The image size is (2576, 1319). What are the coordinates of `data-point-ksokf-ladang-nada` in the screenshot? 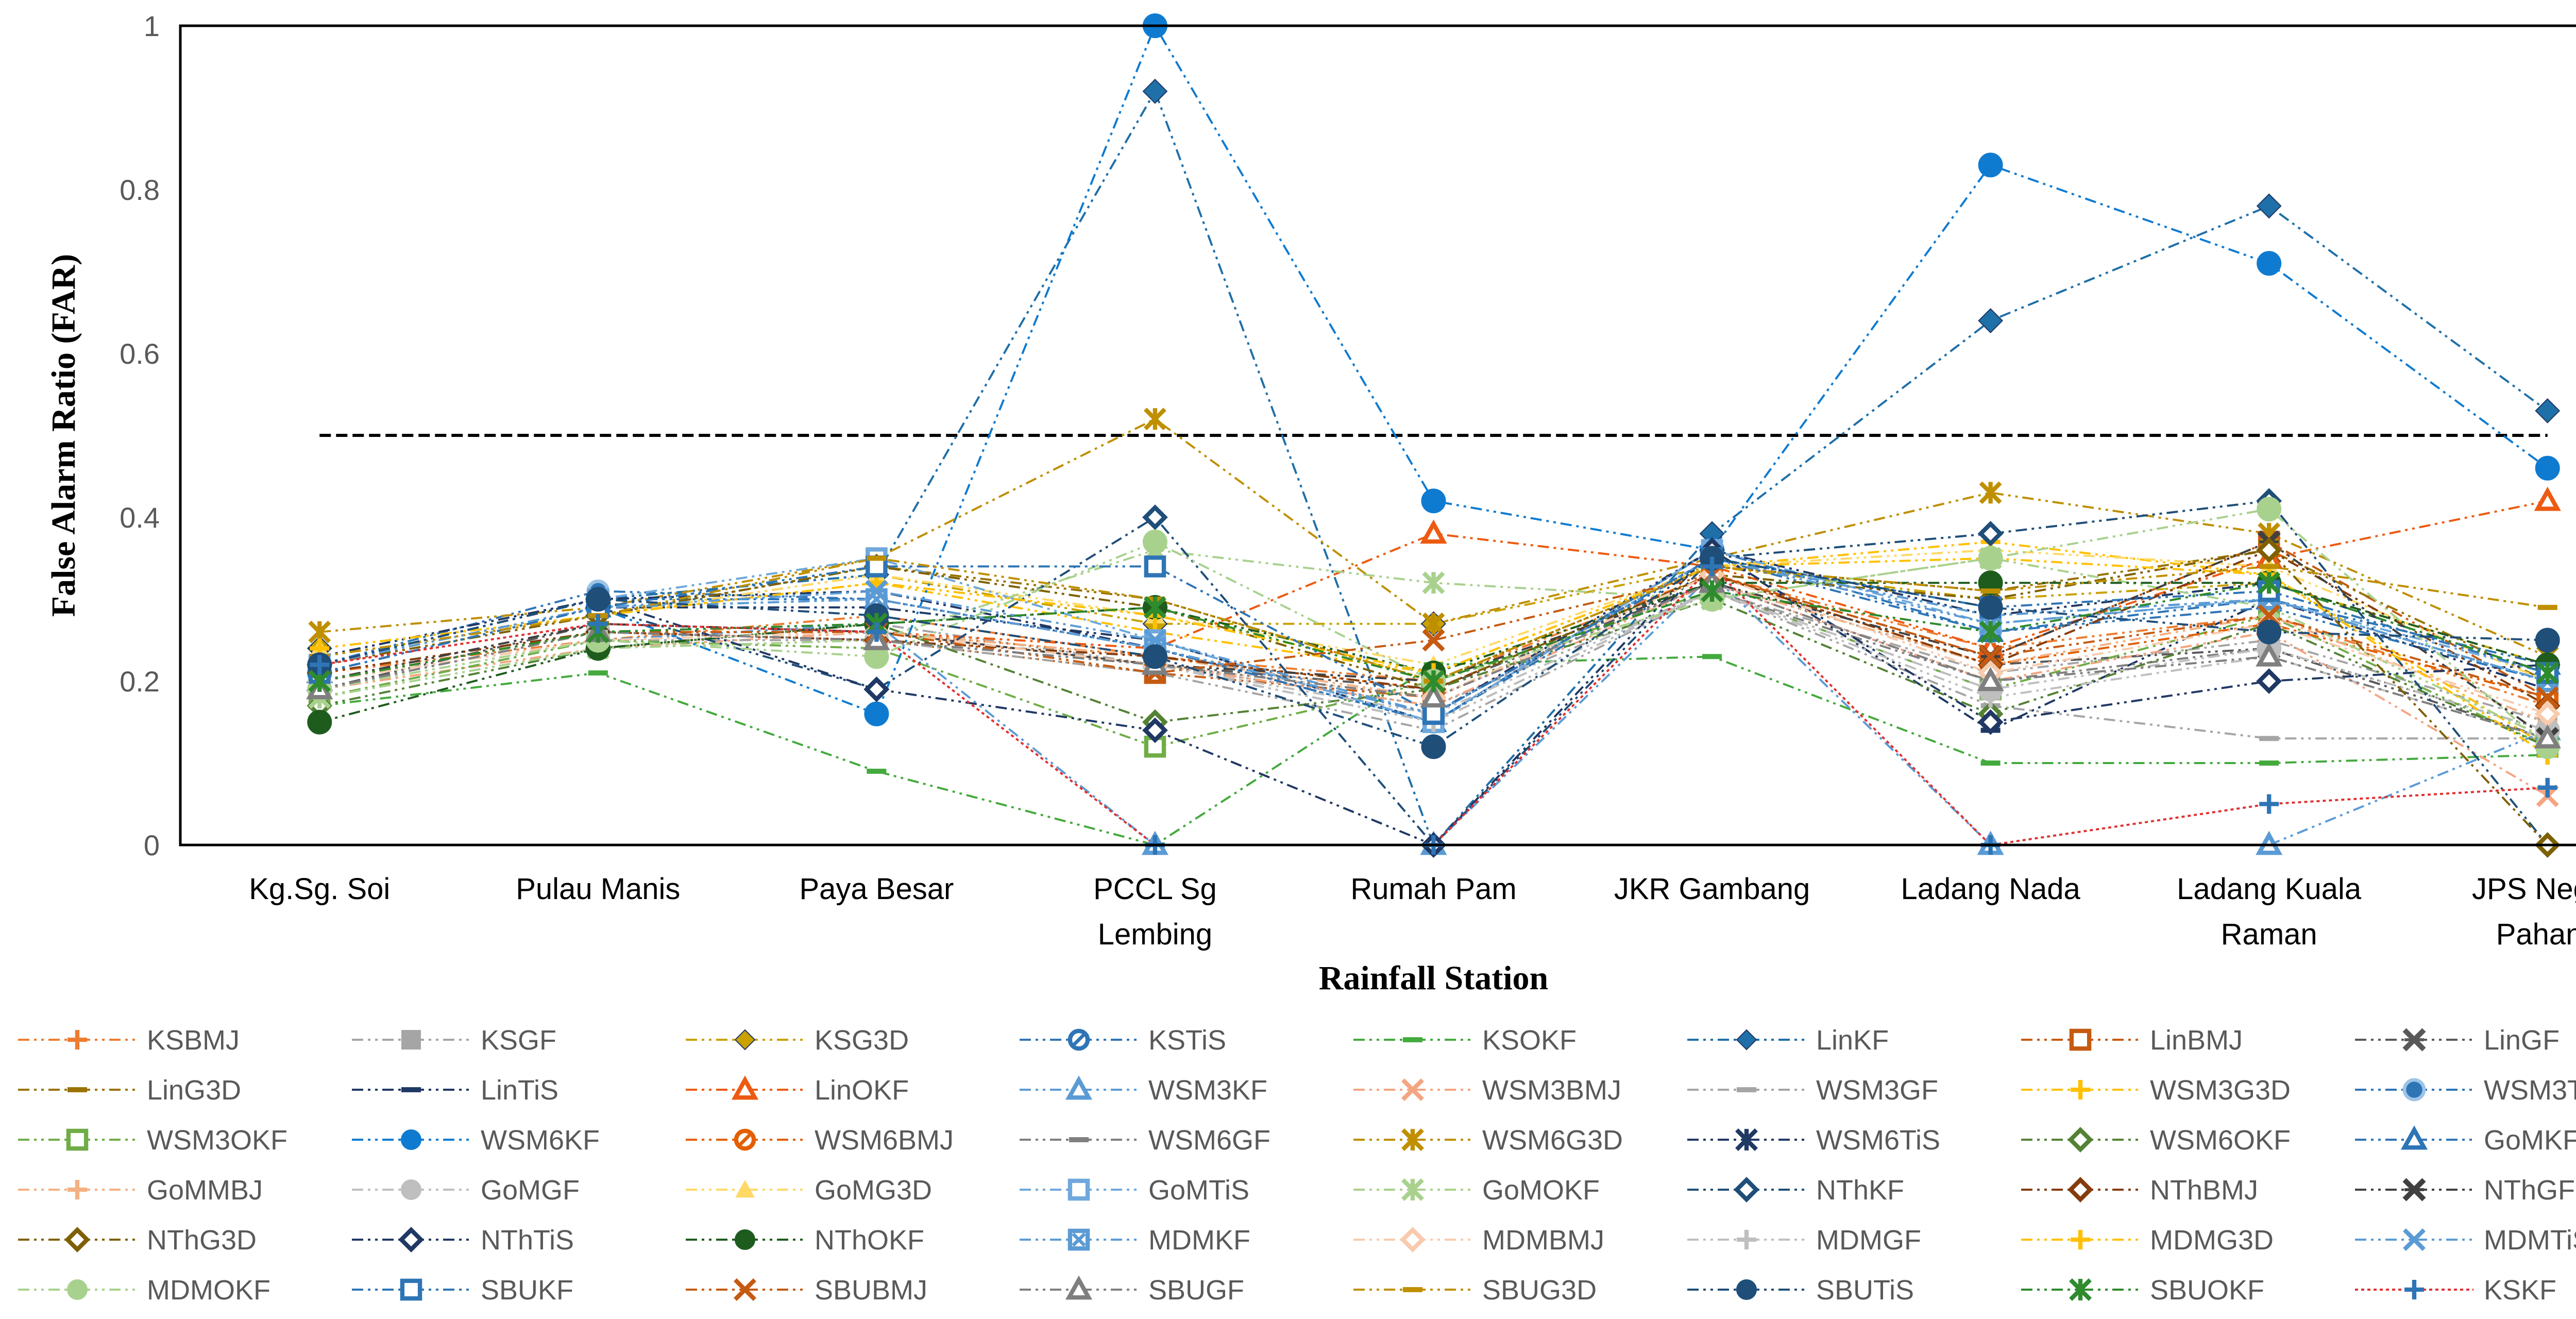 It's located at (1991, 763).